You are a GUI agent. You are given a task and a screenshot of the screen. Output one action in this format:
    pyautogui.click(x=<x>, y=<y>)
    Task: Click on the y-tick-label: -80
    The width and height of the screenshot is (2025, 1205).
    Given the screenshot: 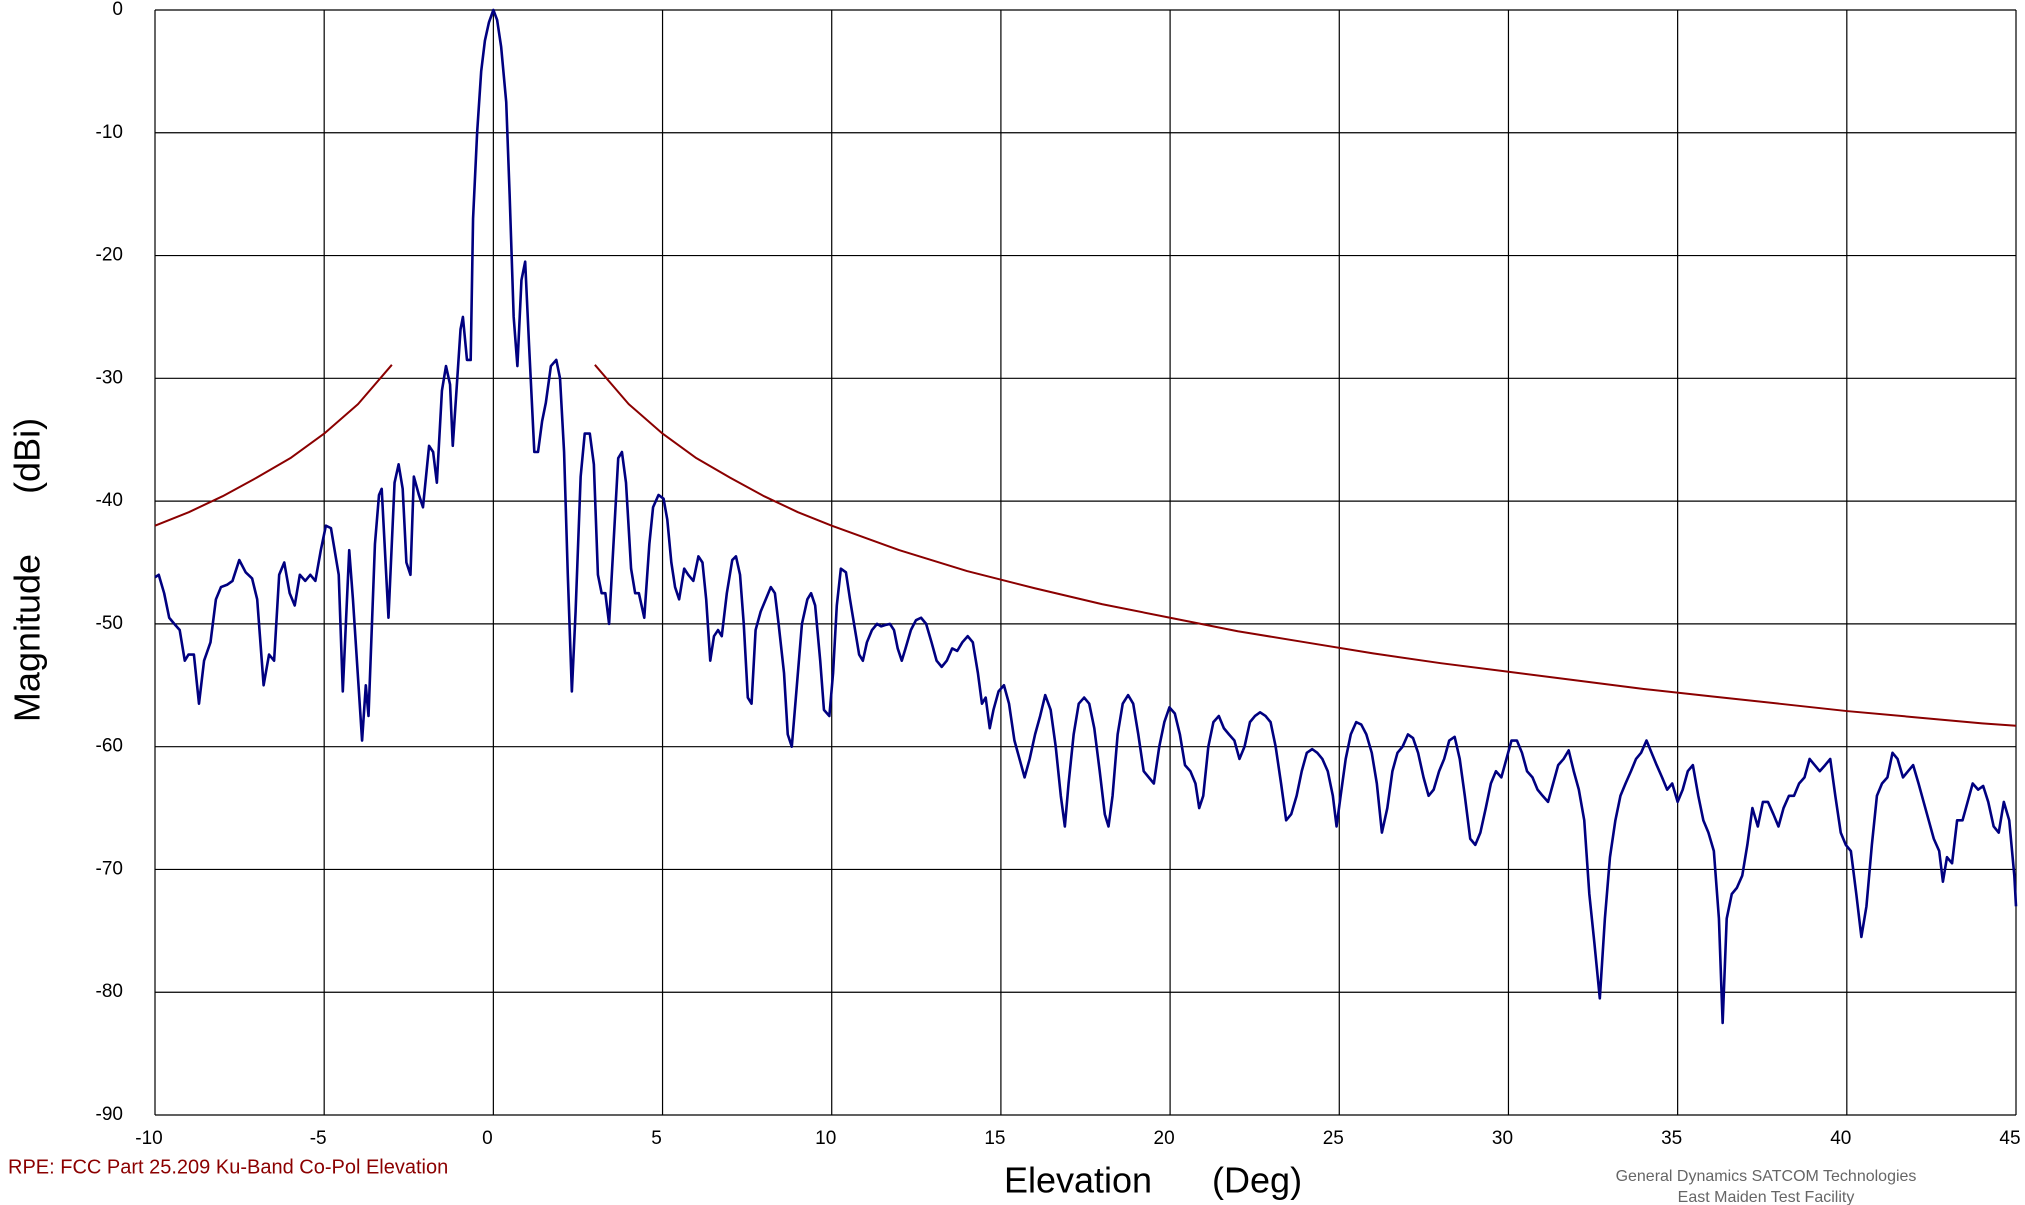 What is the action you would take?
    pyautogui.click(x=109, y=991)
    